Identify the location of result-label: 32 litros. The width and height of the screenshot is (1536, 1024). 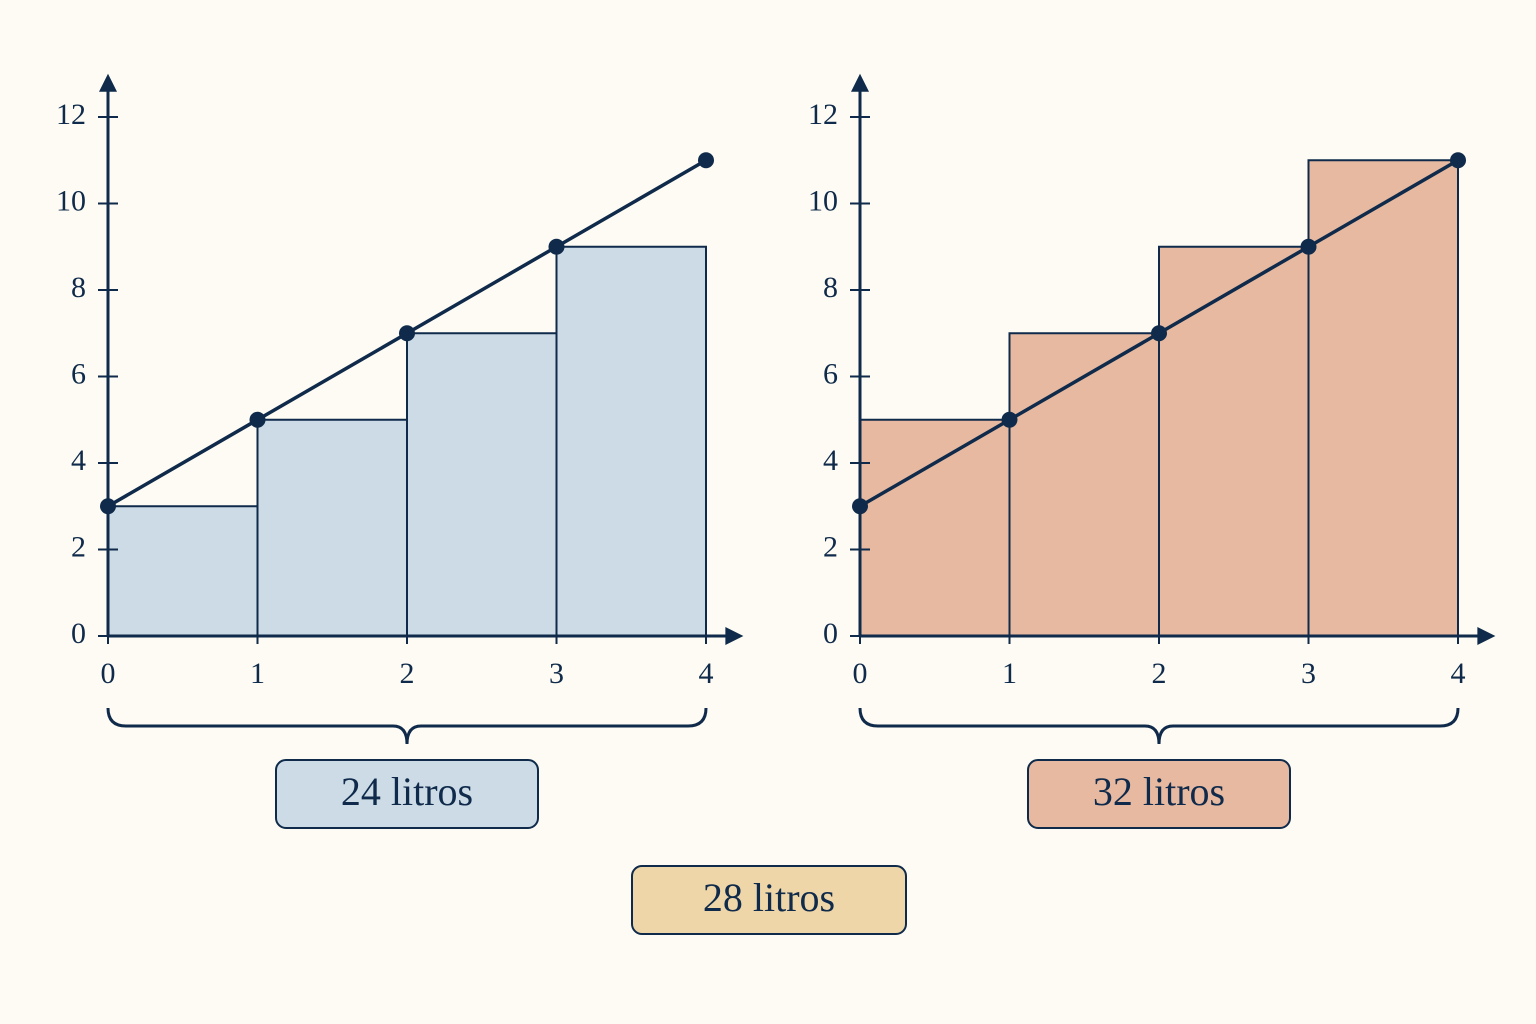
(1159, 791).